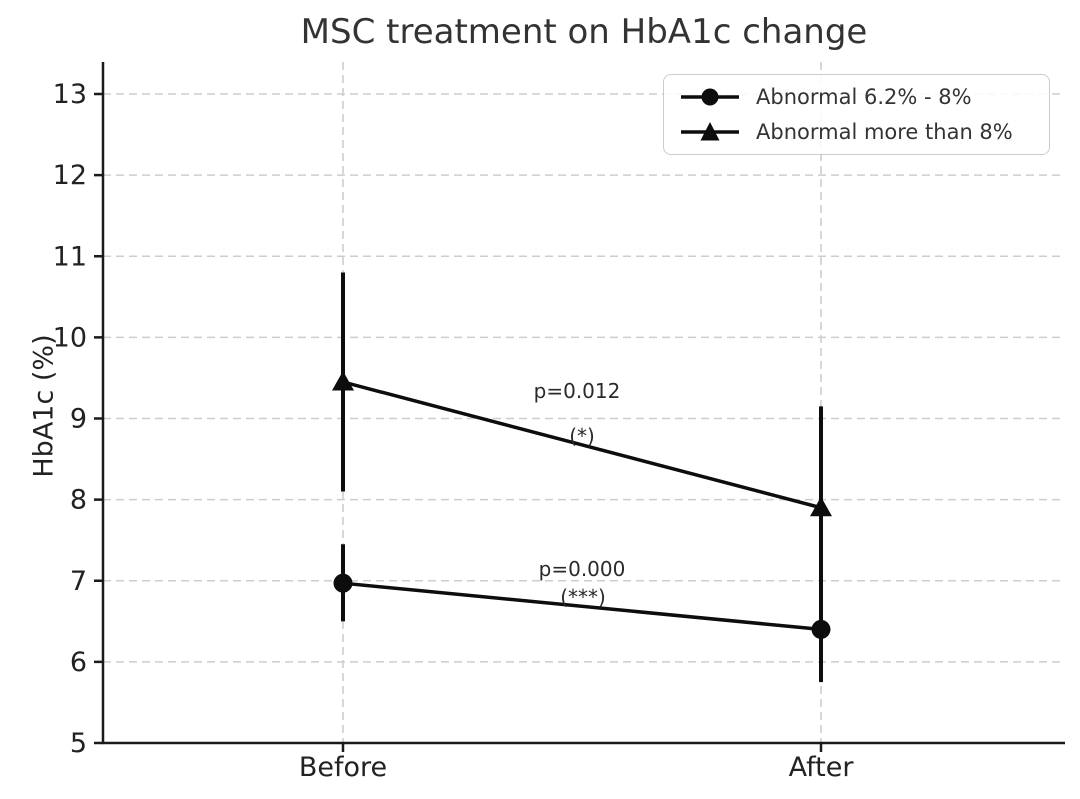 This screenshot has width=1080, height=799. I want to click on legend-entry-abnormal-more-8: Abnormal more than 8%, so click(856, 132).